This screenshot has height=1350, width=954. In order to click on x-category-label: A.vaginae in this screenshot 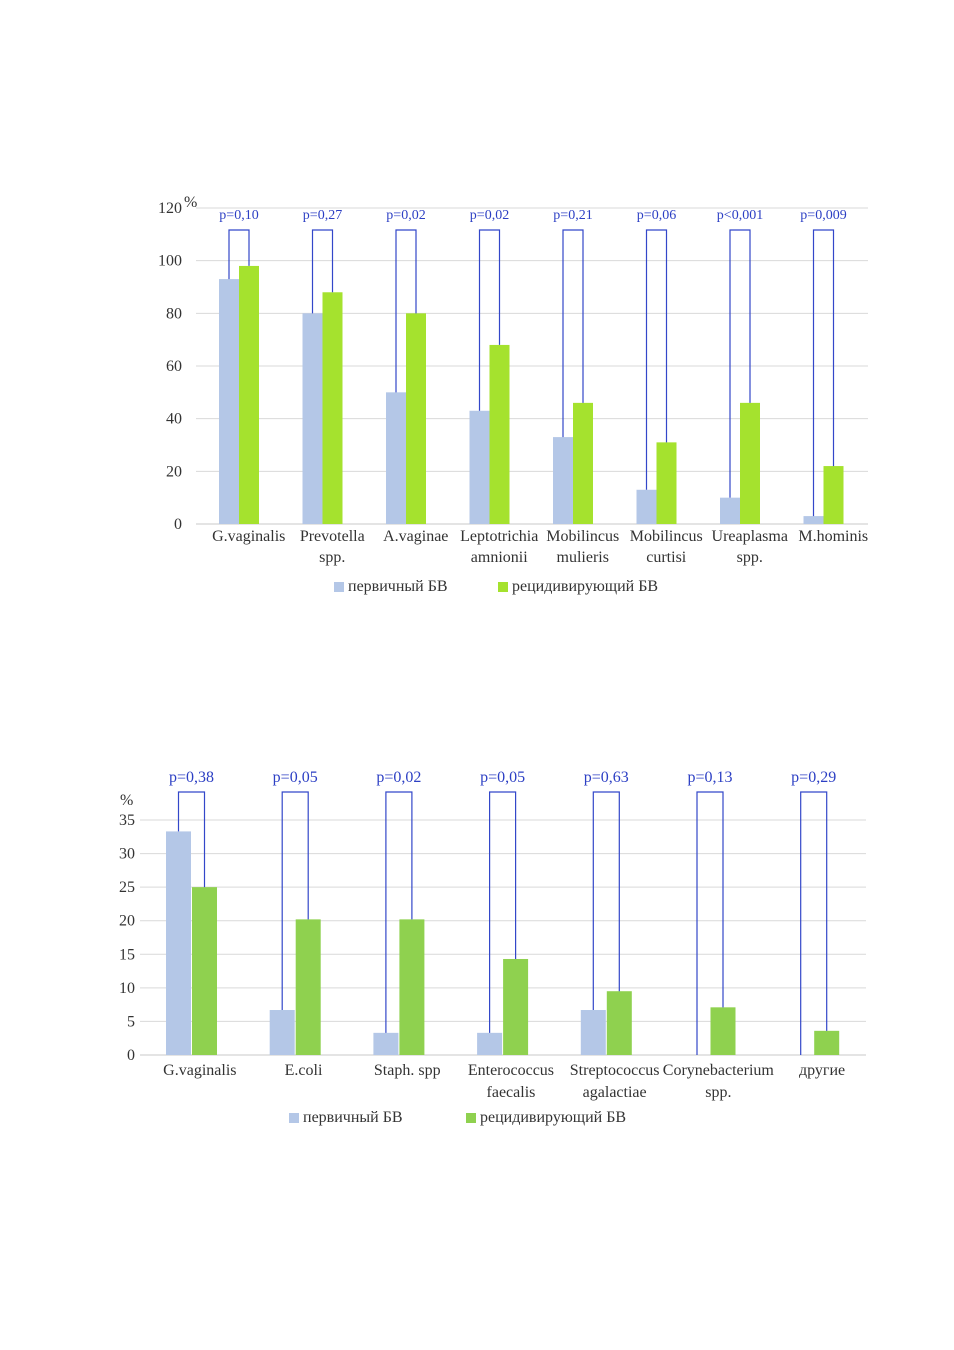, I will do `click(415, 536)`.